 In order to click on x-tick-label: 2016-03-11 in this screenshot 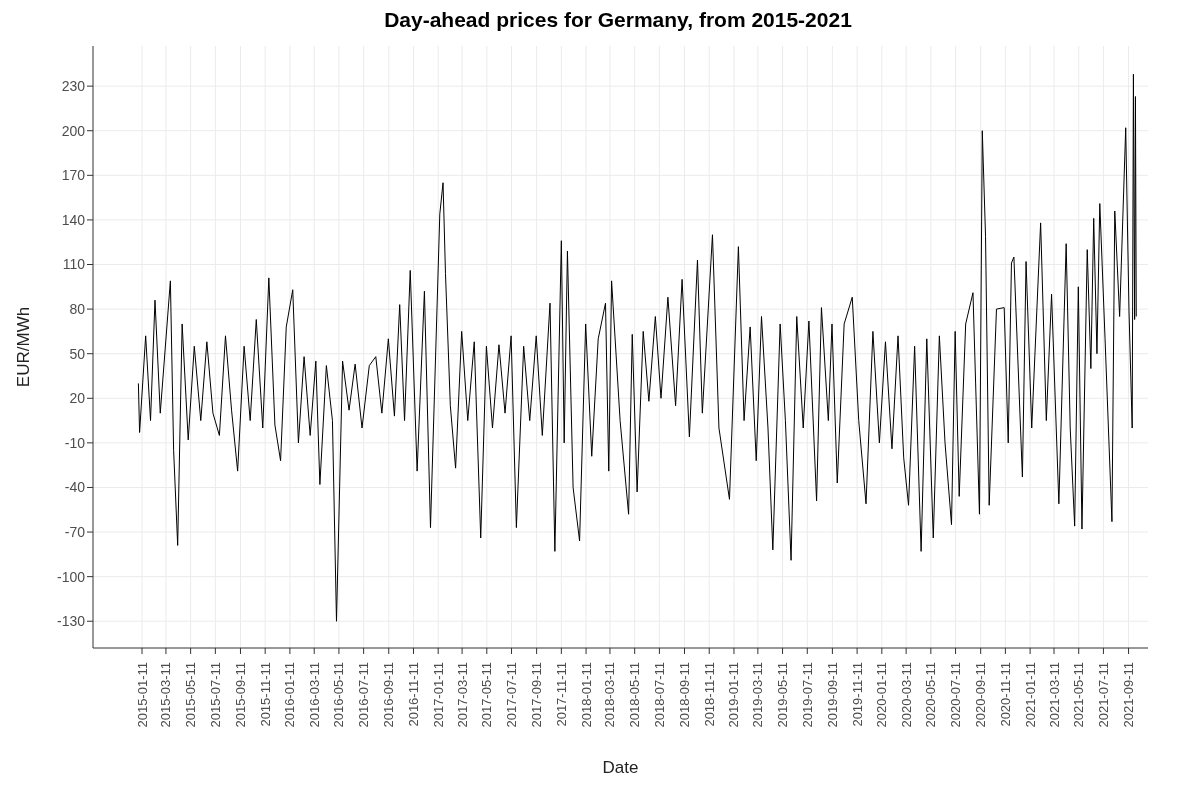, I will do `click(314, 695)`.